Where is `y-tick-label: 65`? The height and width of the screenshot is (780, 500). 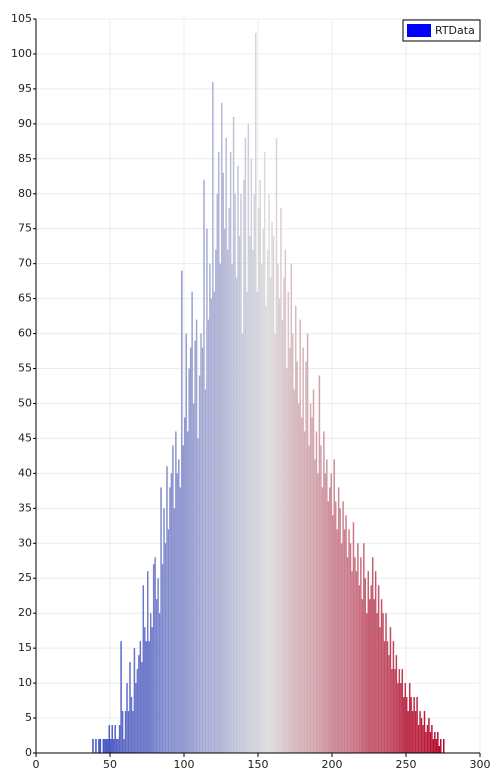 y-tick-label: 65 is located at coordinates (25, 298).